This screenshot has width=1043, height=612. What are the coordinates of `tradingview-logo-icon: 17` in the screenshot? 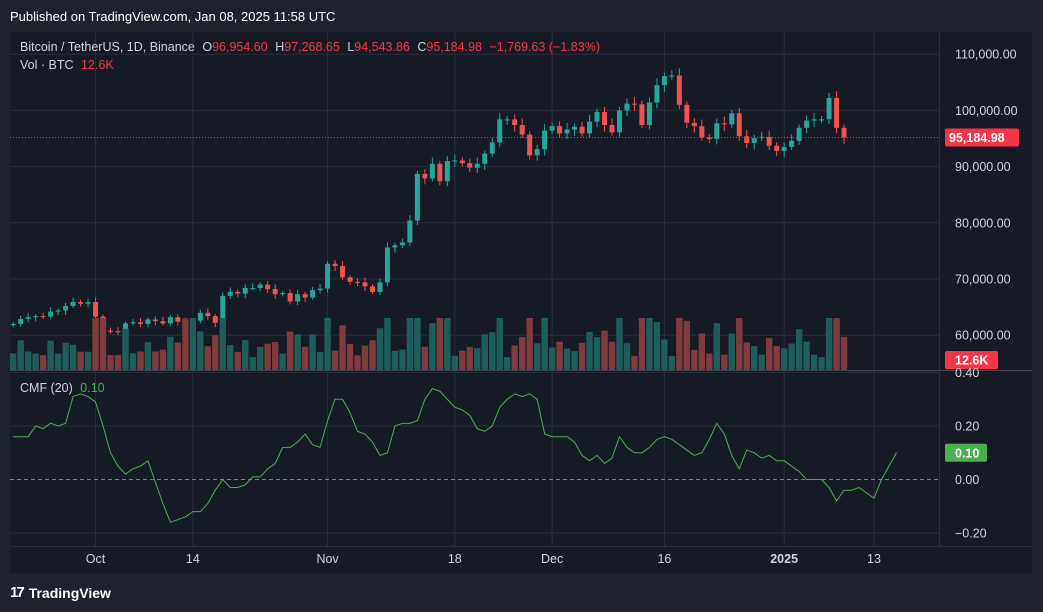 It's located at (17, 592).